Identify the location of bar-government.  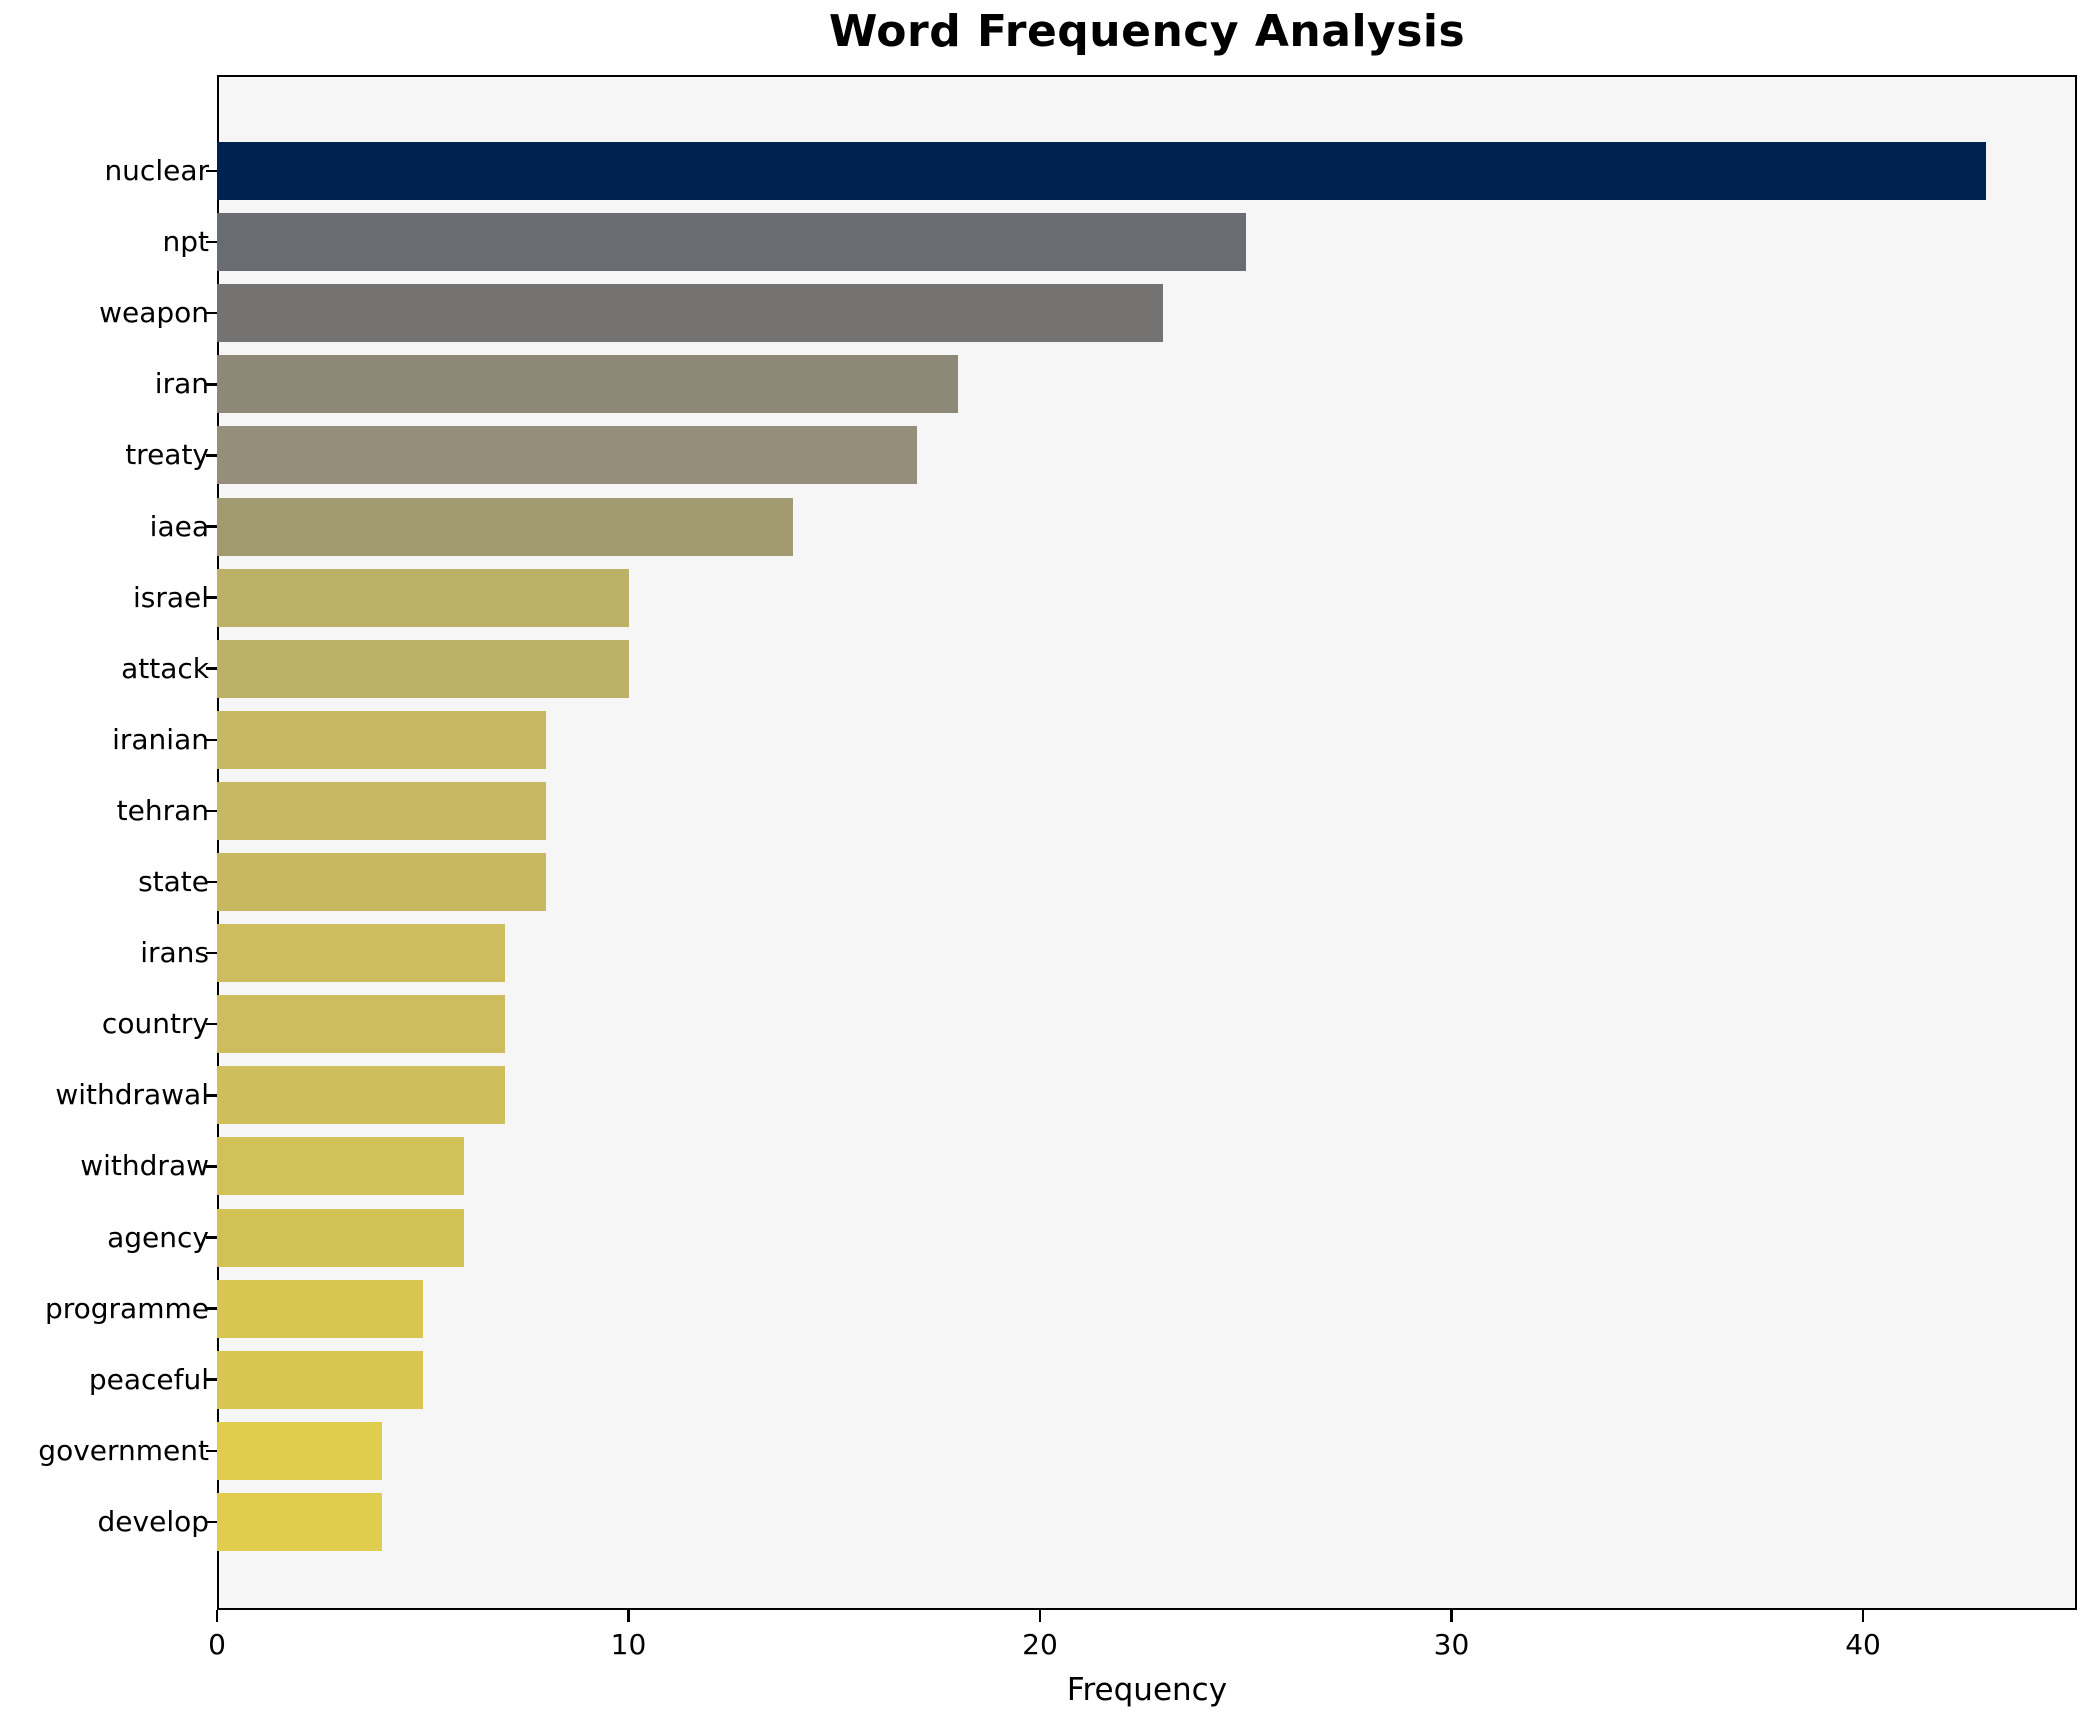
(299, 1450).